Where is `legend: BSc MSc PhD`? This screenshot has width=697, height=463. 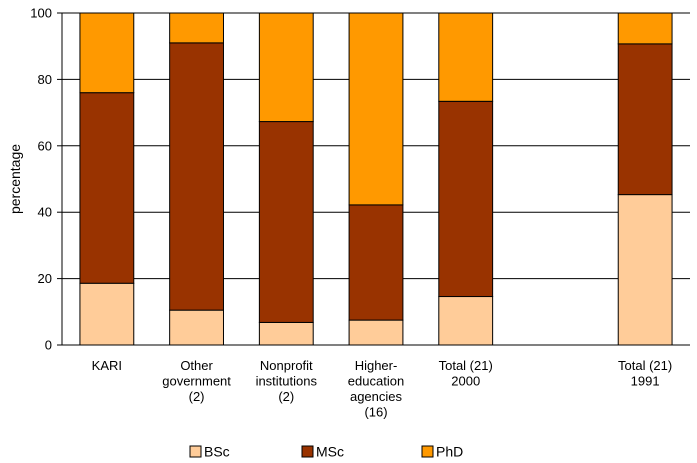
legend: BSc MSc PhD is located at coordinates (326, 452).